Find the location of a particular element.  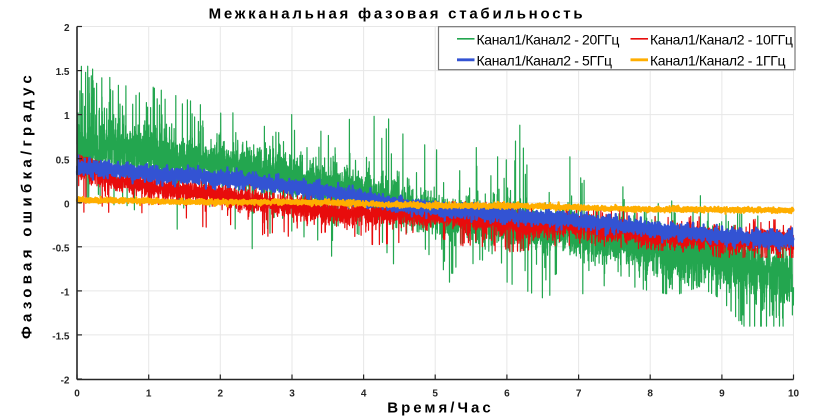

svg-text: 0.5 is located at coordinates (63, 160).